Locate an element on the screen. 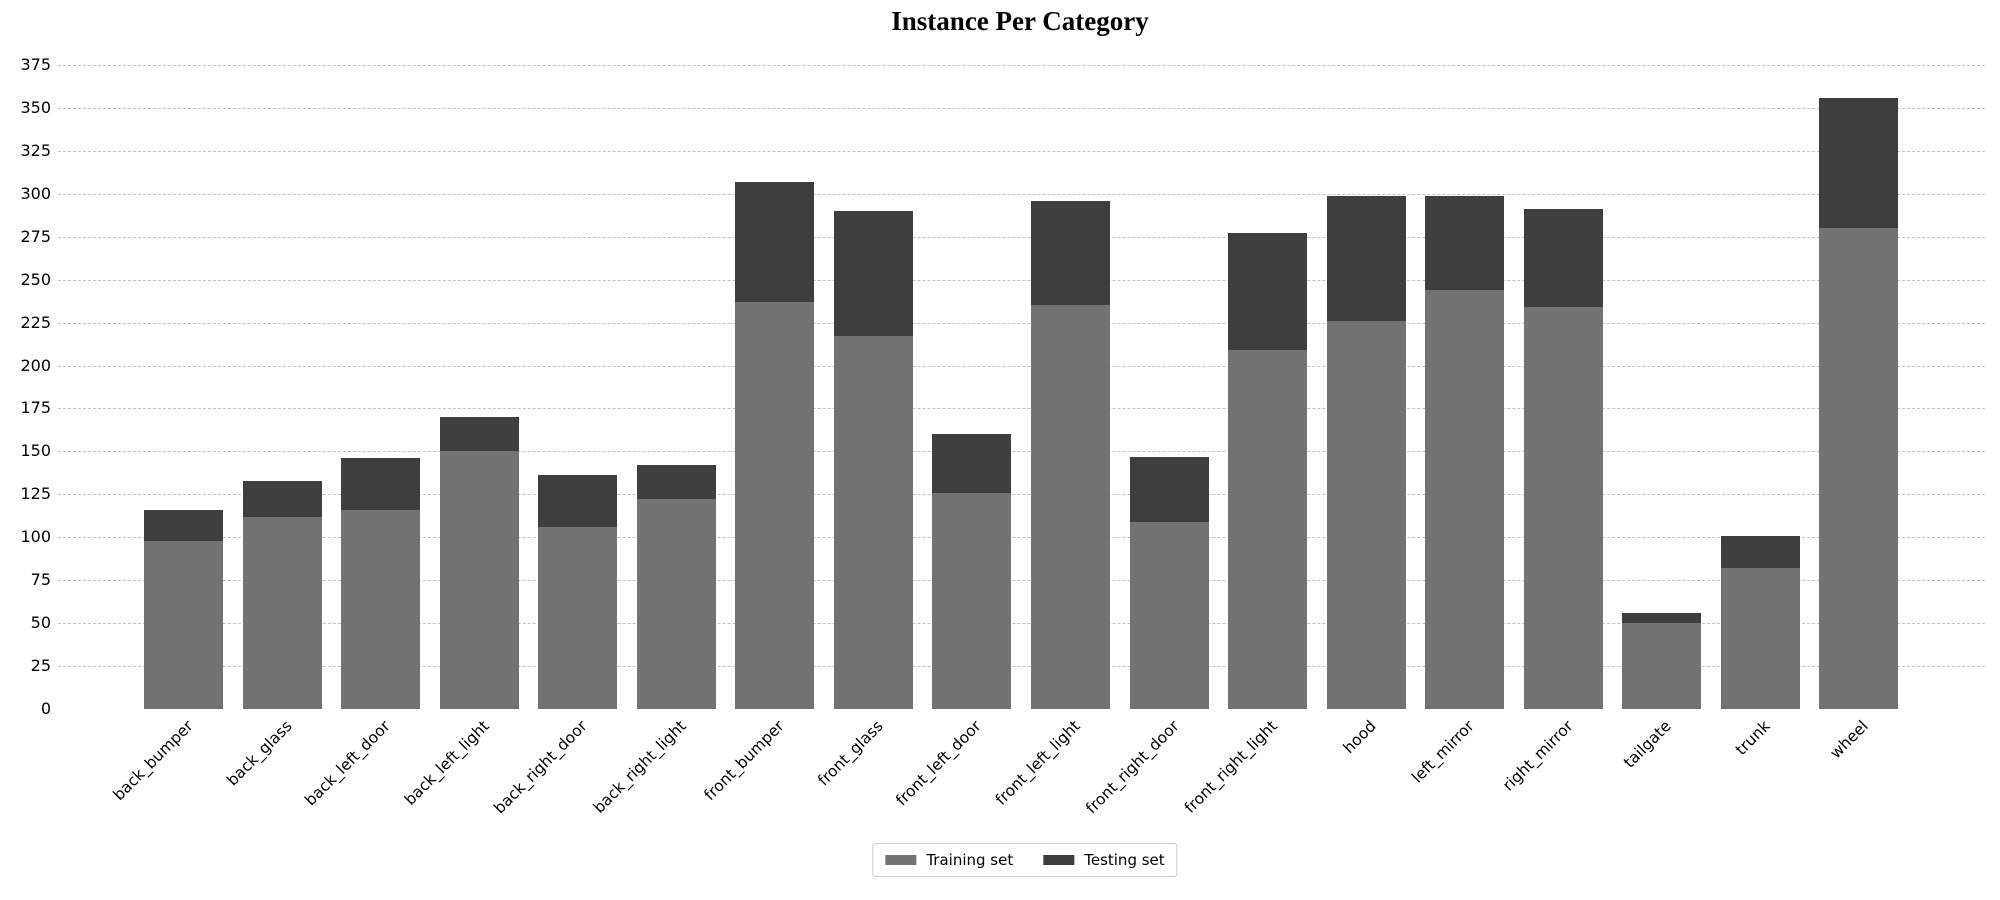  y-tick-label: 0 is located at coordinates (45, 708).